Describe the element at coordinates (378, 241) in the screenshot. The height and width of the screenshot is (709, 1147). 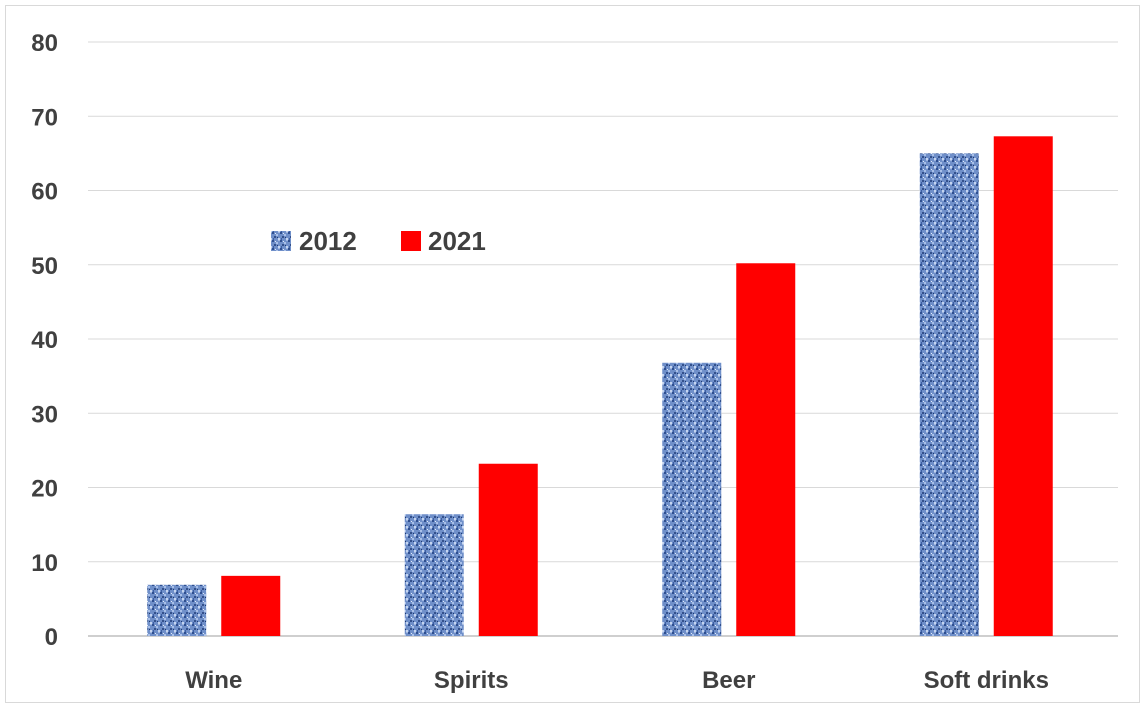
I see `legend: 2012 2021` at that location.